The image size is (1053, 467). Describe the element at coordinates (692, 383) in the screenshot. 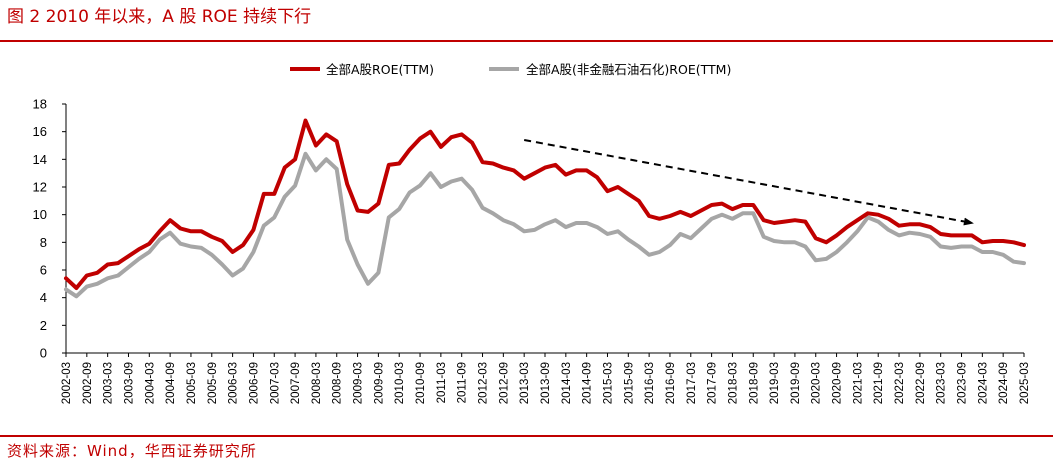

I see `x-tick-label: 2017-03` at that location.